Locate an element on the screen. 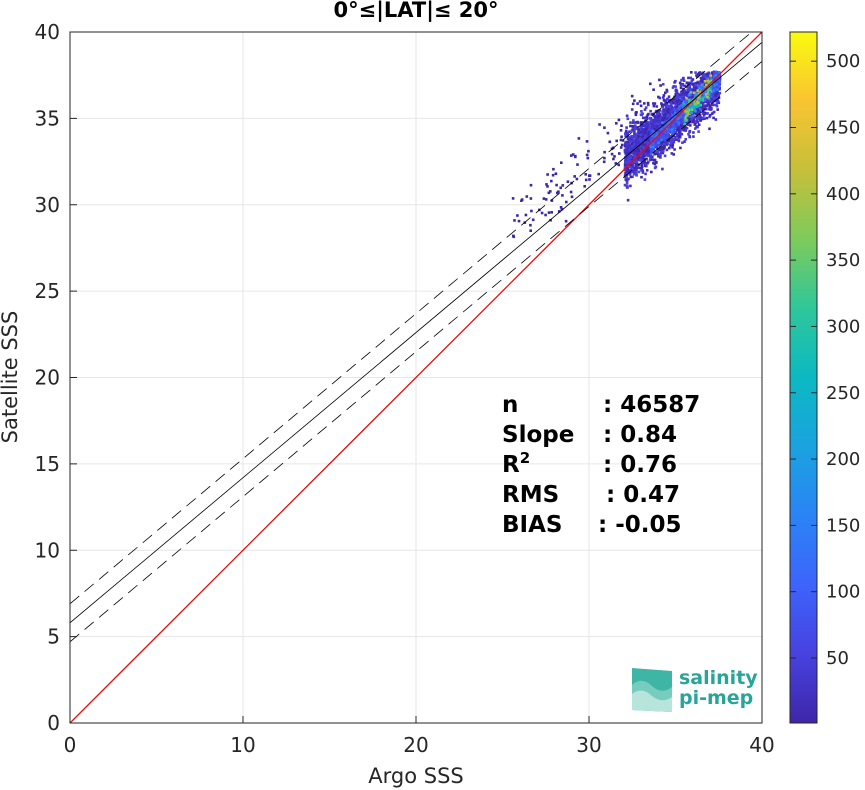 The image size is (865, 790). y-tick-label: 40 is located at coordinates (47, 32).